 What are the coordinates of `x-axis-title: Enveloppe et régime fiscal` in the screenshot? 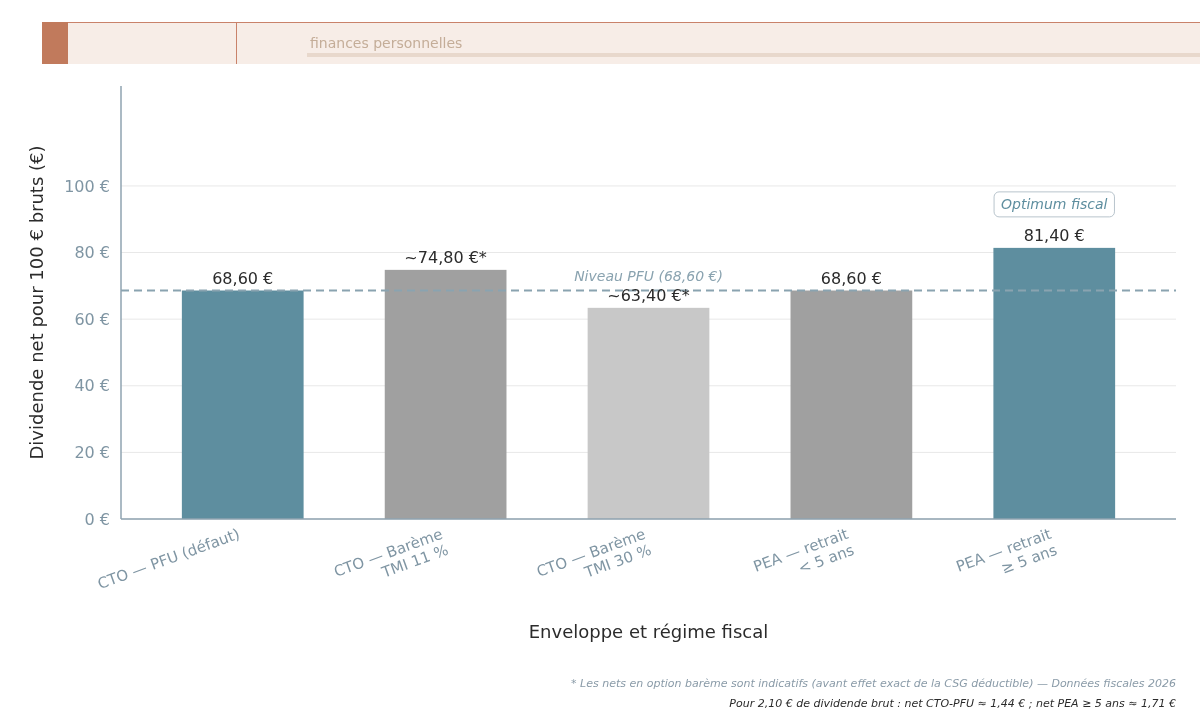 It's located at (648, 631).